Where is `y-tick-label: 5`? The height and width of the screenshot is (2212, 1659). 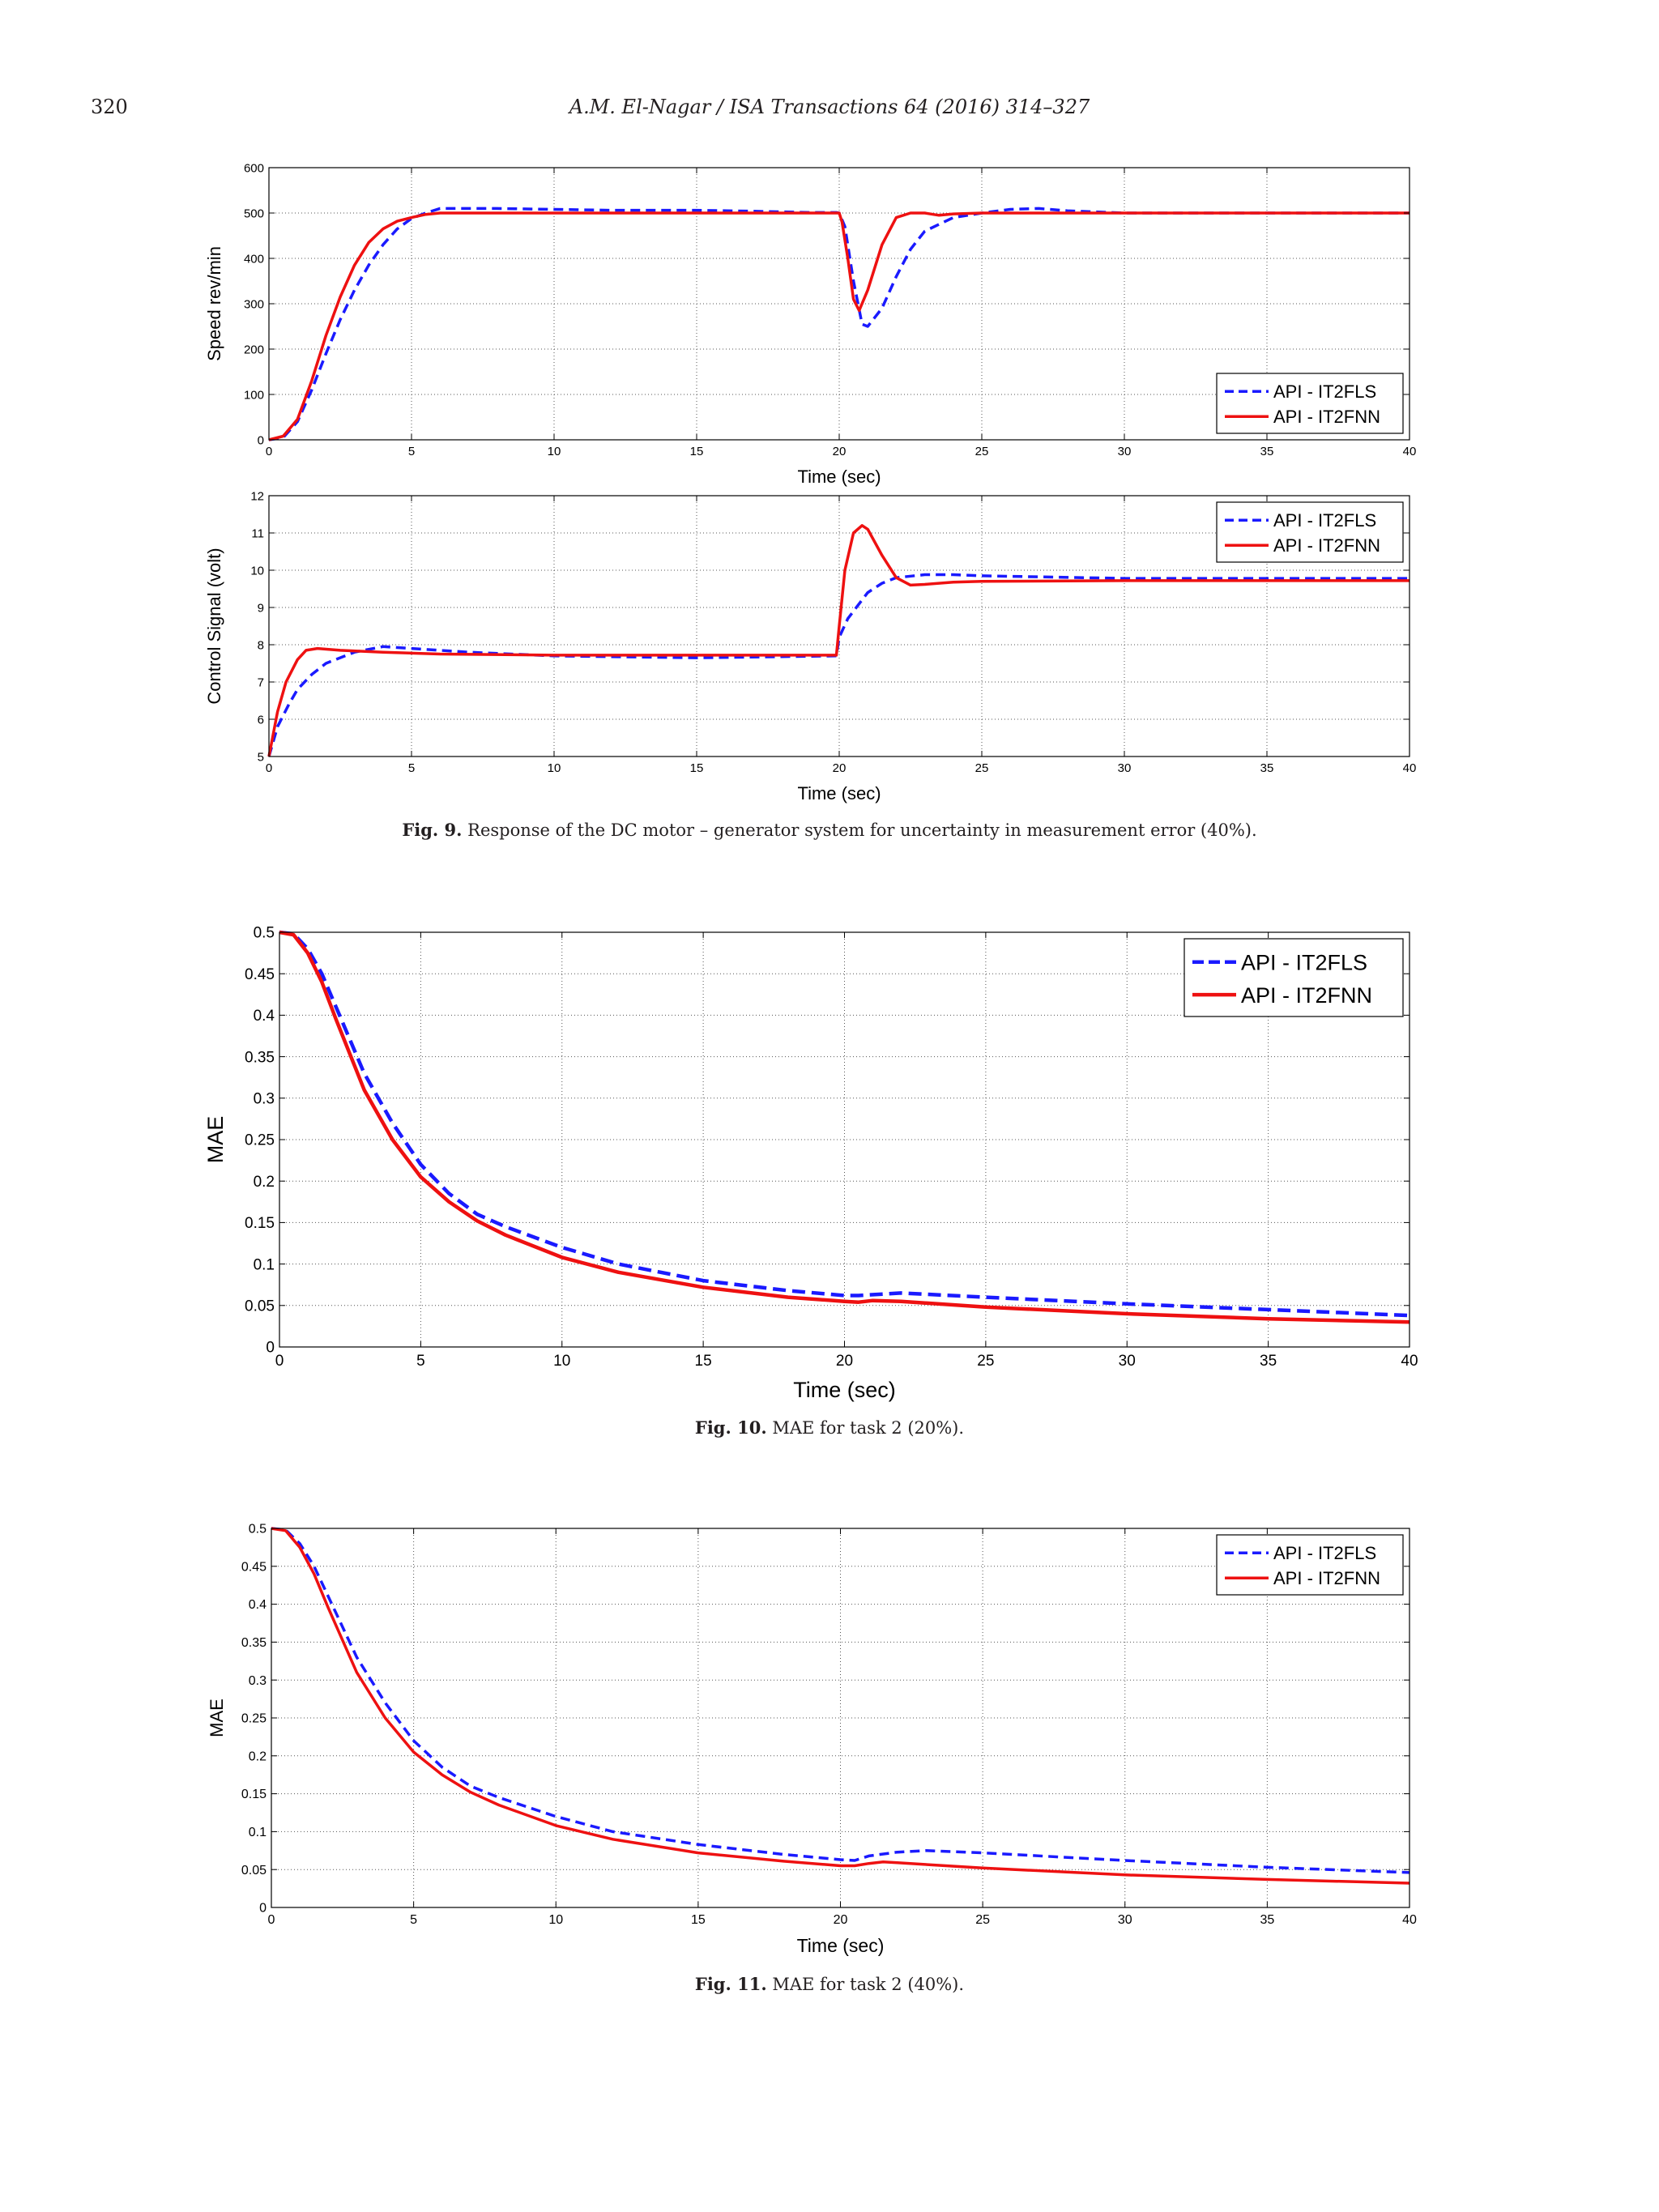 y-tick-label: 5 is located at coordinates (261, 757).